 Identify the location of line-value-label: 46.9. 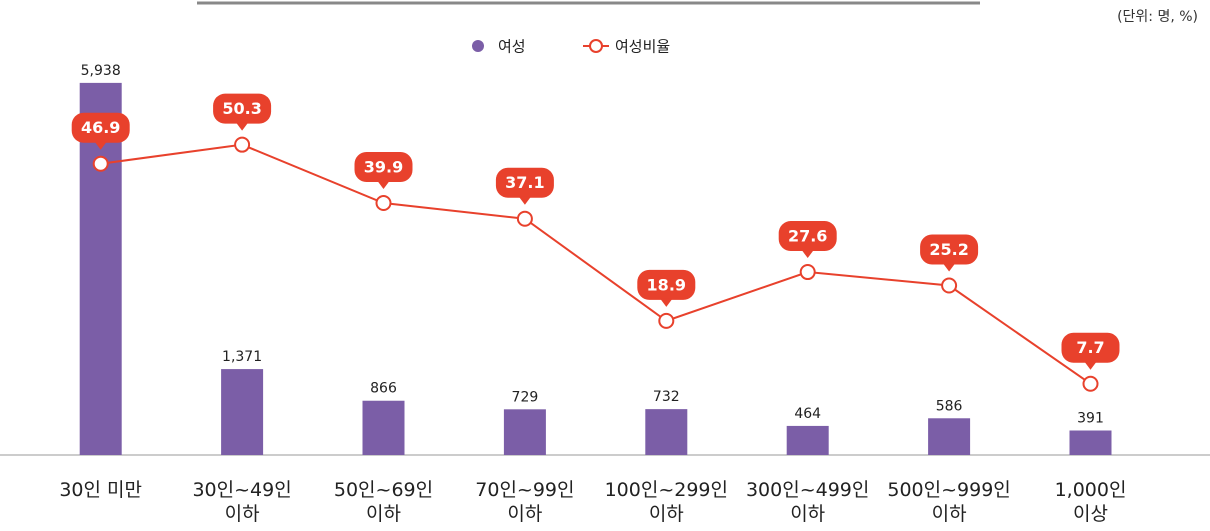
(100, 127).